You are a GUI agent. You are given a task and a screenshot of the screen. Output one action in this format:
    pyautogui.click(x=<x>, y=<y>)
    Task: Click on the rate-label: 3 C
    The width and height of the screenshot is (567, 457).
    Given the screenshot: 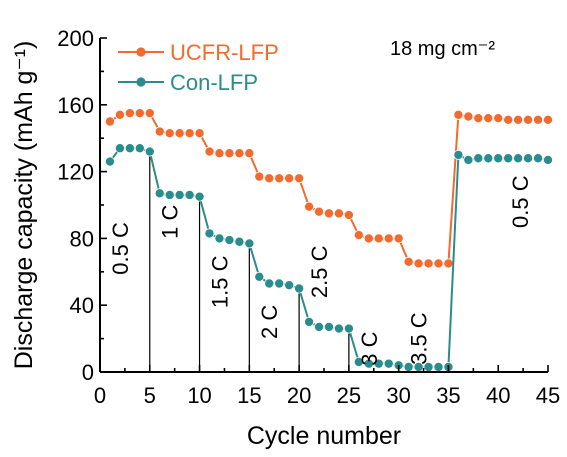 What is the action you would take?
    pyautogui.click(x=369, y=348)
    